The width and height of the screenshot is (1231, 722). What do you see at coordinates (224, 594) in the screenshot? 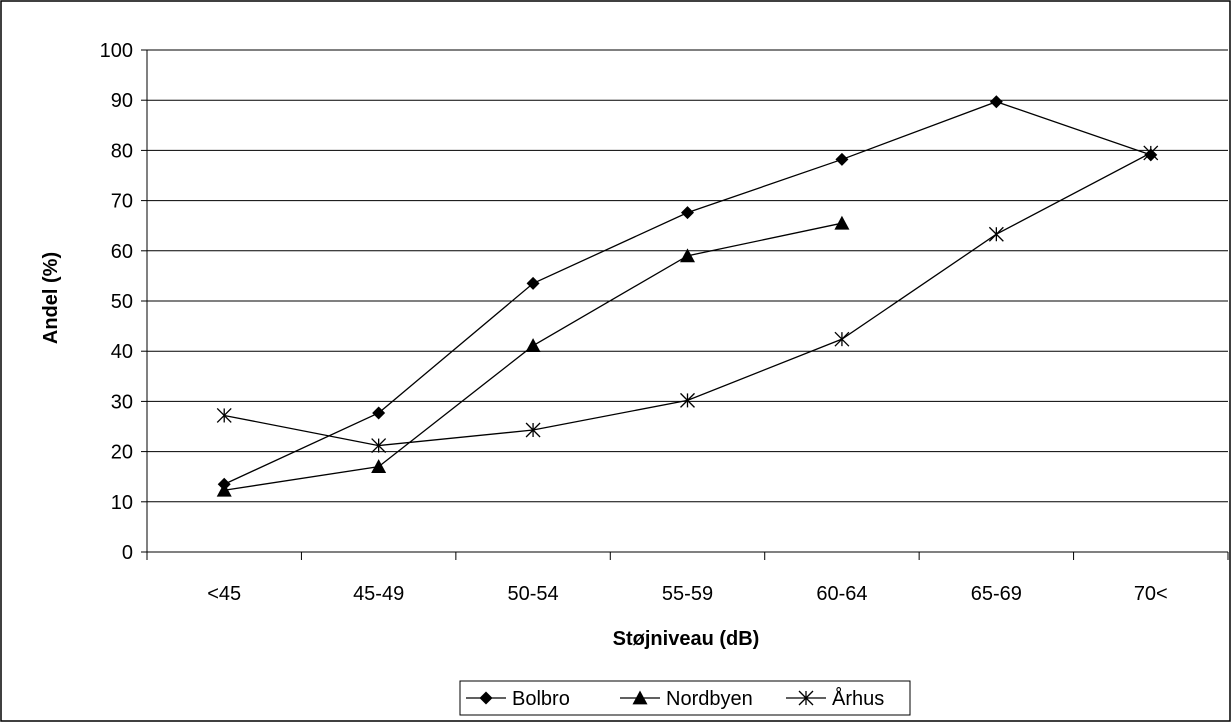
I see `x-tick-label: <45` at bounding box center [224, 594].